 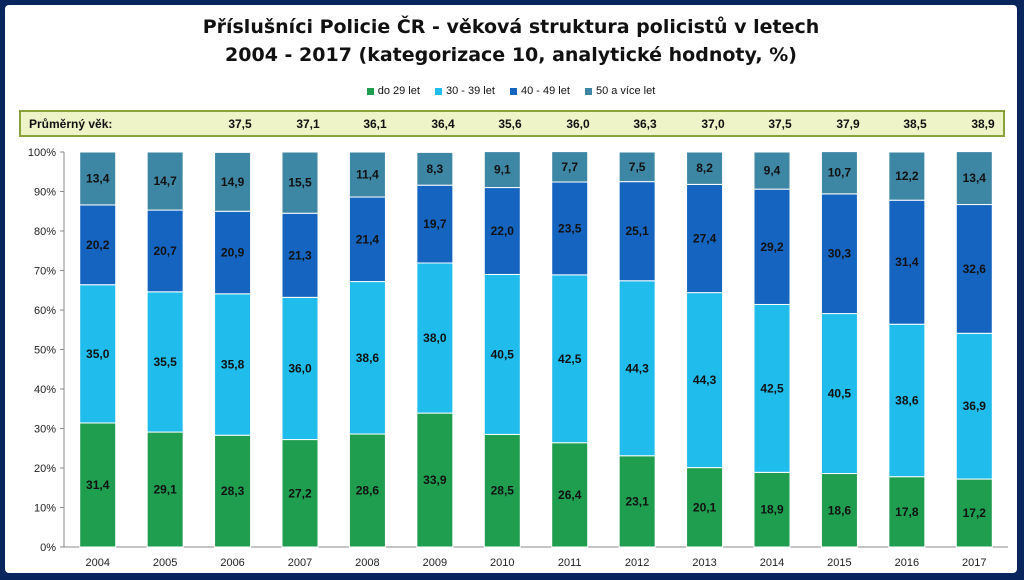 I want to click on x-tick-label: 2004, so click(x=97, y=563).